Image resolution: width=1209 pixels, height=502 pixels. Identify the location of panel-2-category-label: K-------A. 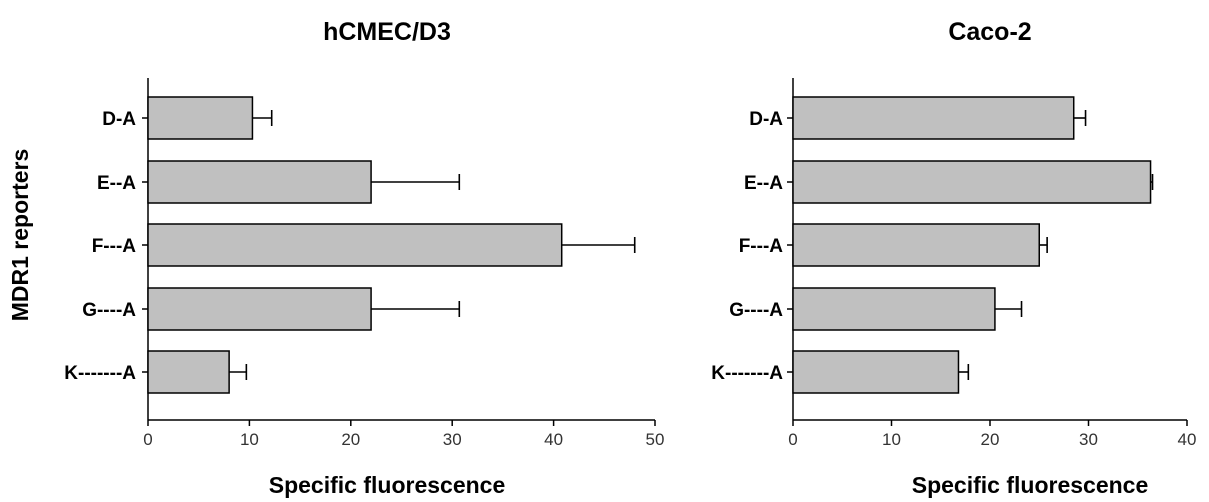
(747, 373).